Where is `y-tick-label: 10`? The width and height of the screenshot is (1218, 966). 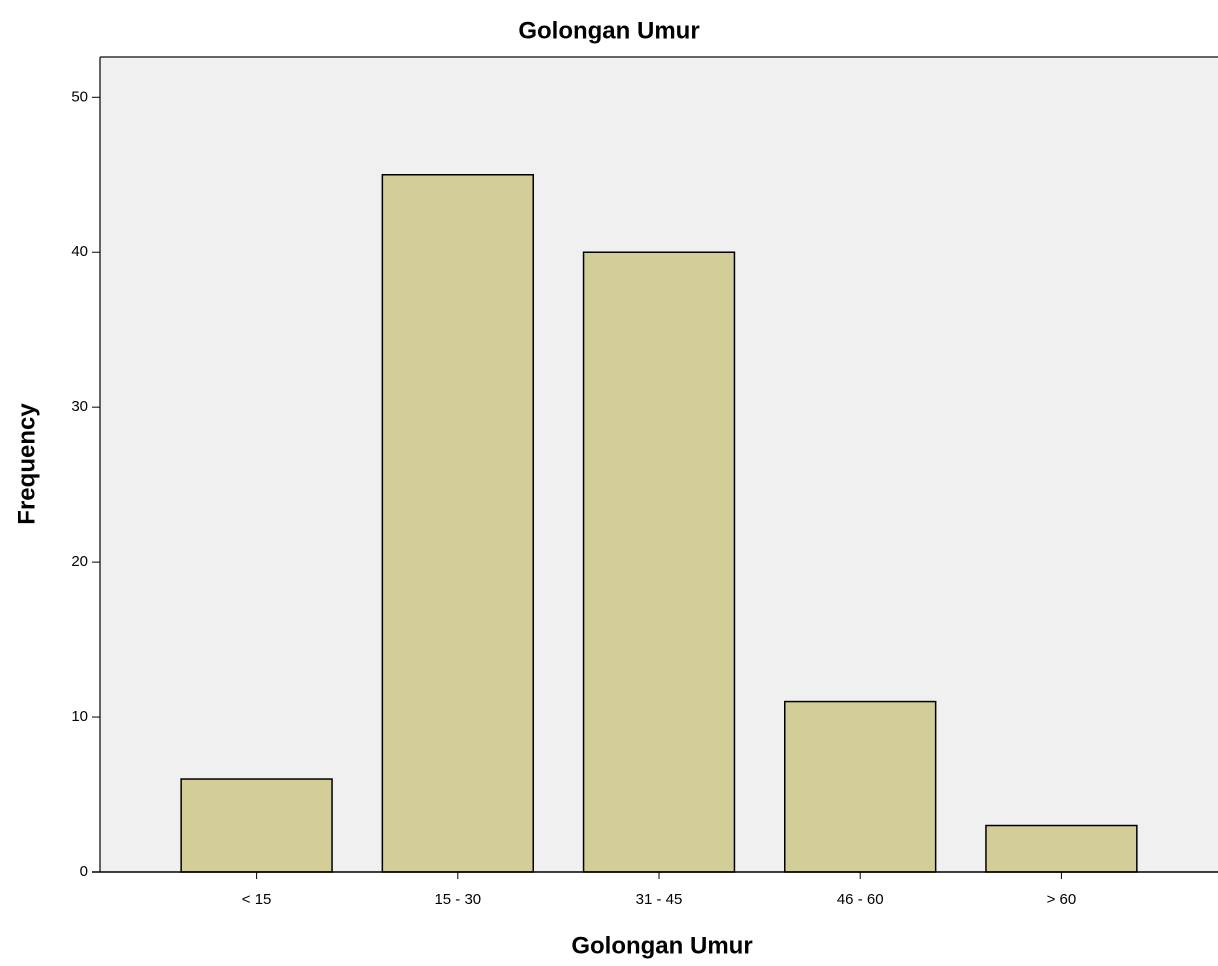
y-tick-label: 10 is located at coordinates (79, 716).